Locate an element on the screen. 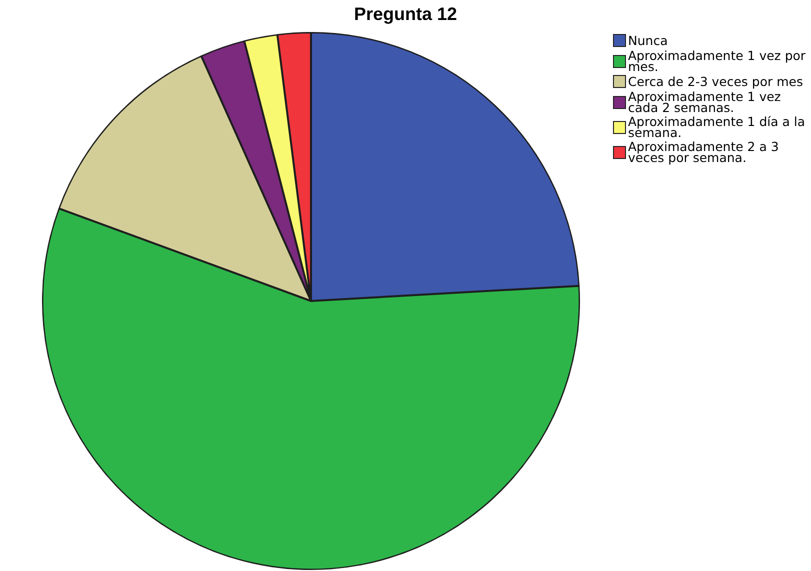 The image size is (811, 571). legend-label: Nunca is located at coordinates (648, 40).